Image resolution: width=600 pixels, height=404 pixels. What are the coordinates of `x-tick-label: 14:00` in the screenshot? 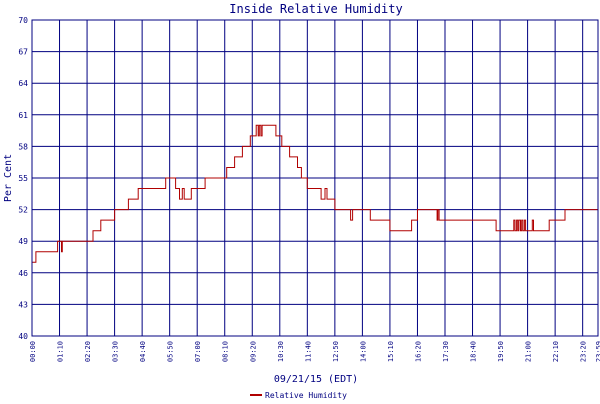 It's located at (363, 351).